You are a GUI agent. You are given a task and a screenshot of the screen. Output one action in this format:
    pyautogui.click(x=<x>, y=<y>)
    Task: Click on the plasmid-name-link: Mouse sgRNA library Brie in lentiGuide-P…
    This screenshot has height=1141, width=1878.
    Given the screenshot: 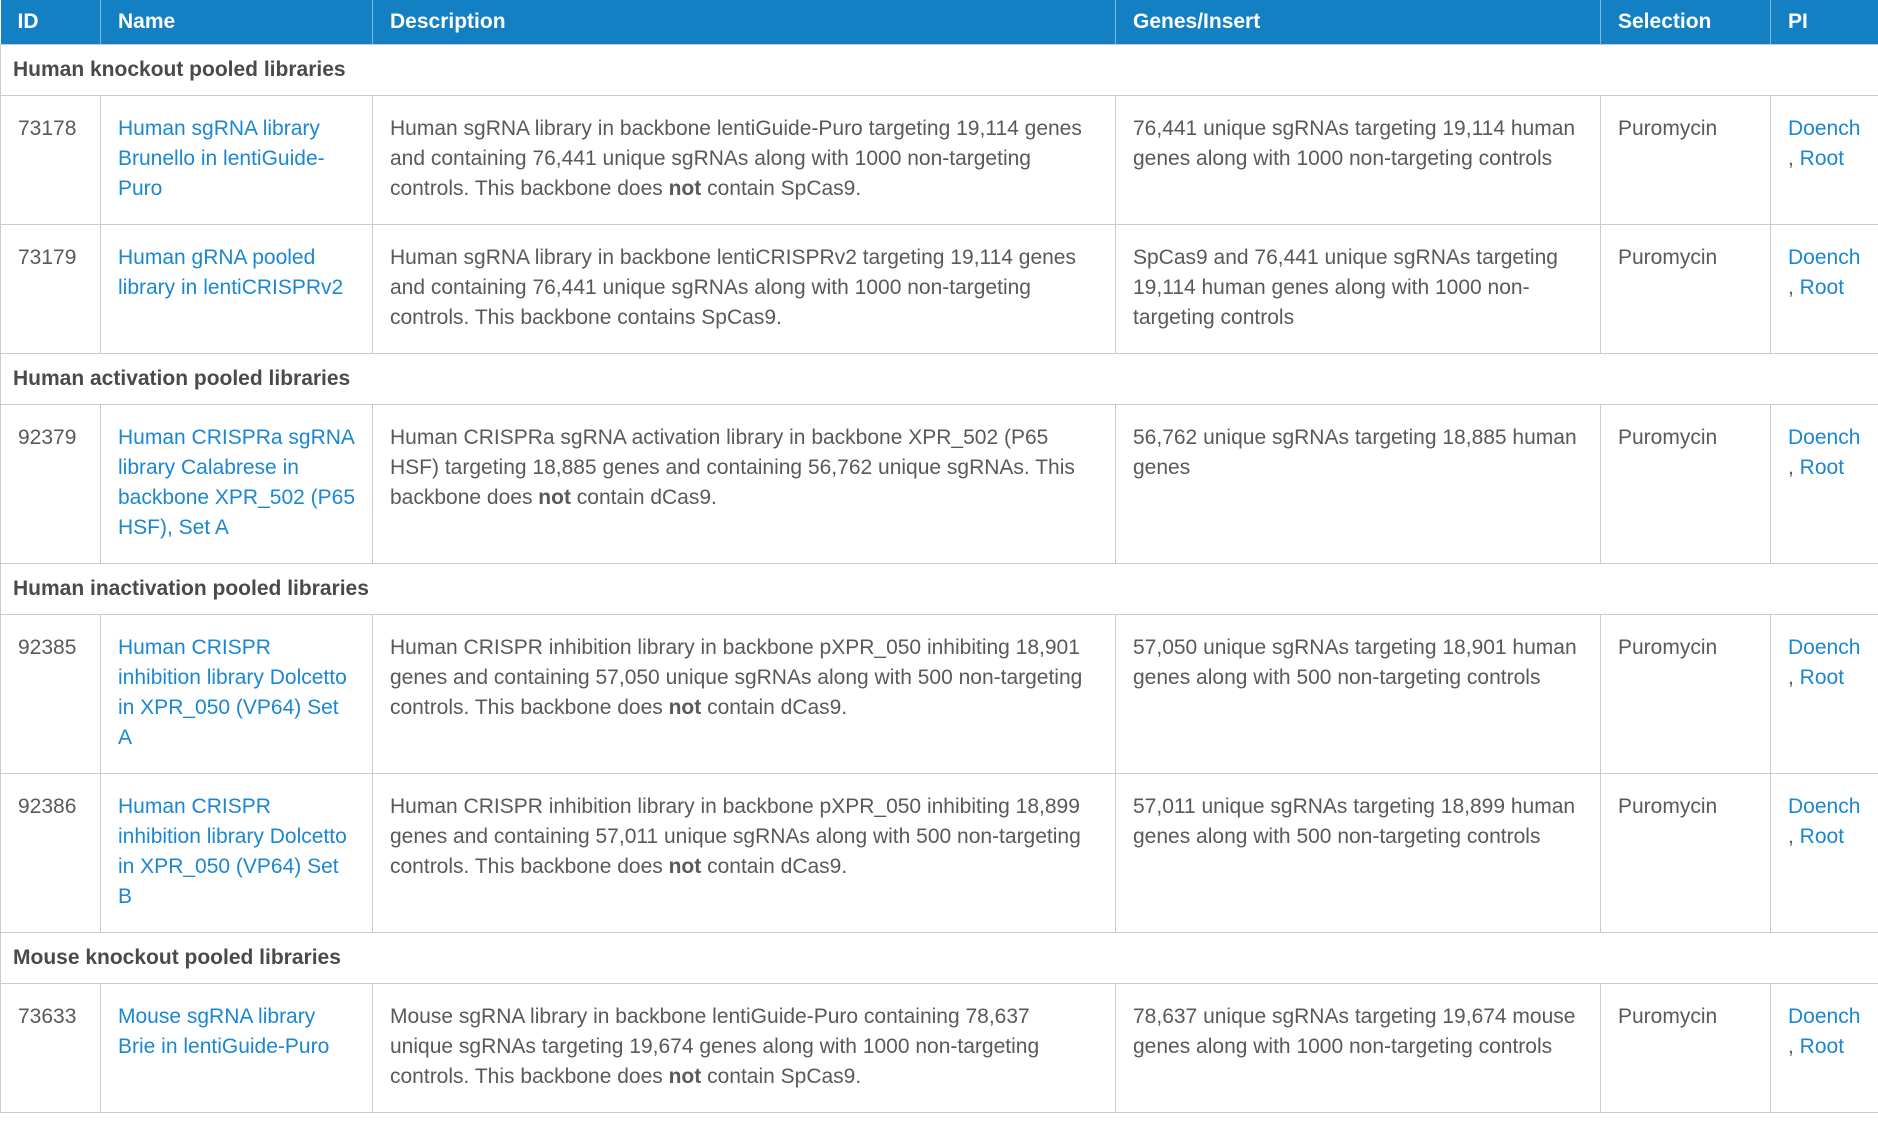 What is the action you would take?
    pyautogui.click(x=224, y=1031)
    